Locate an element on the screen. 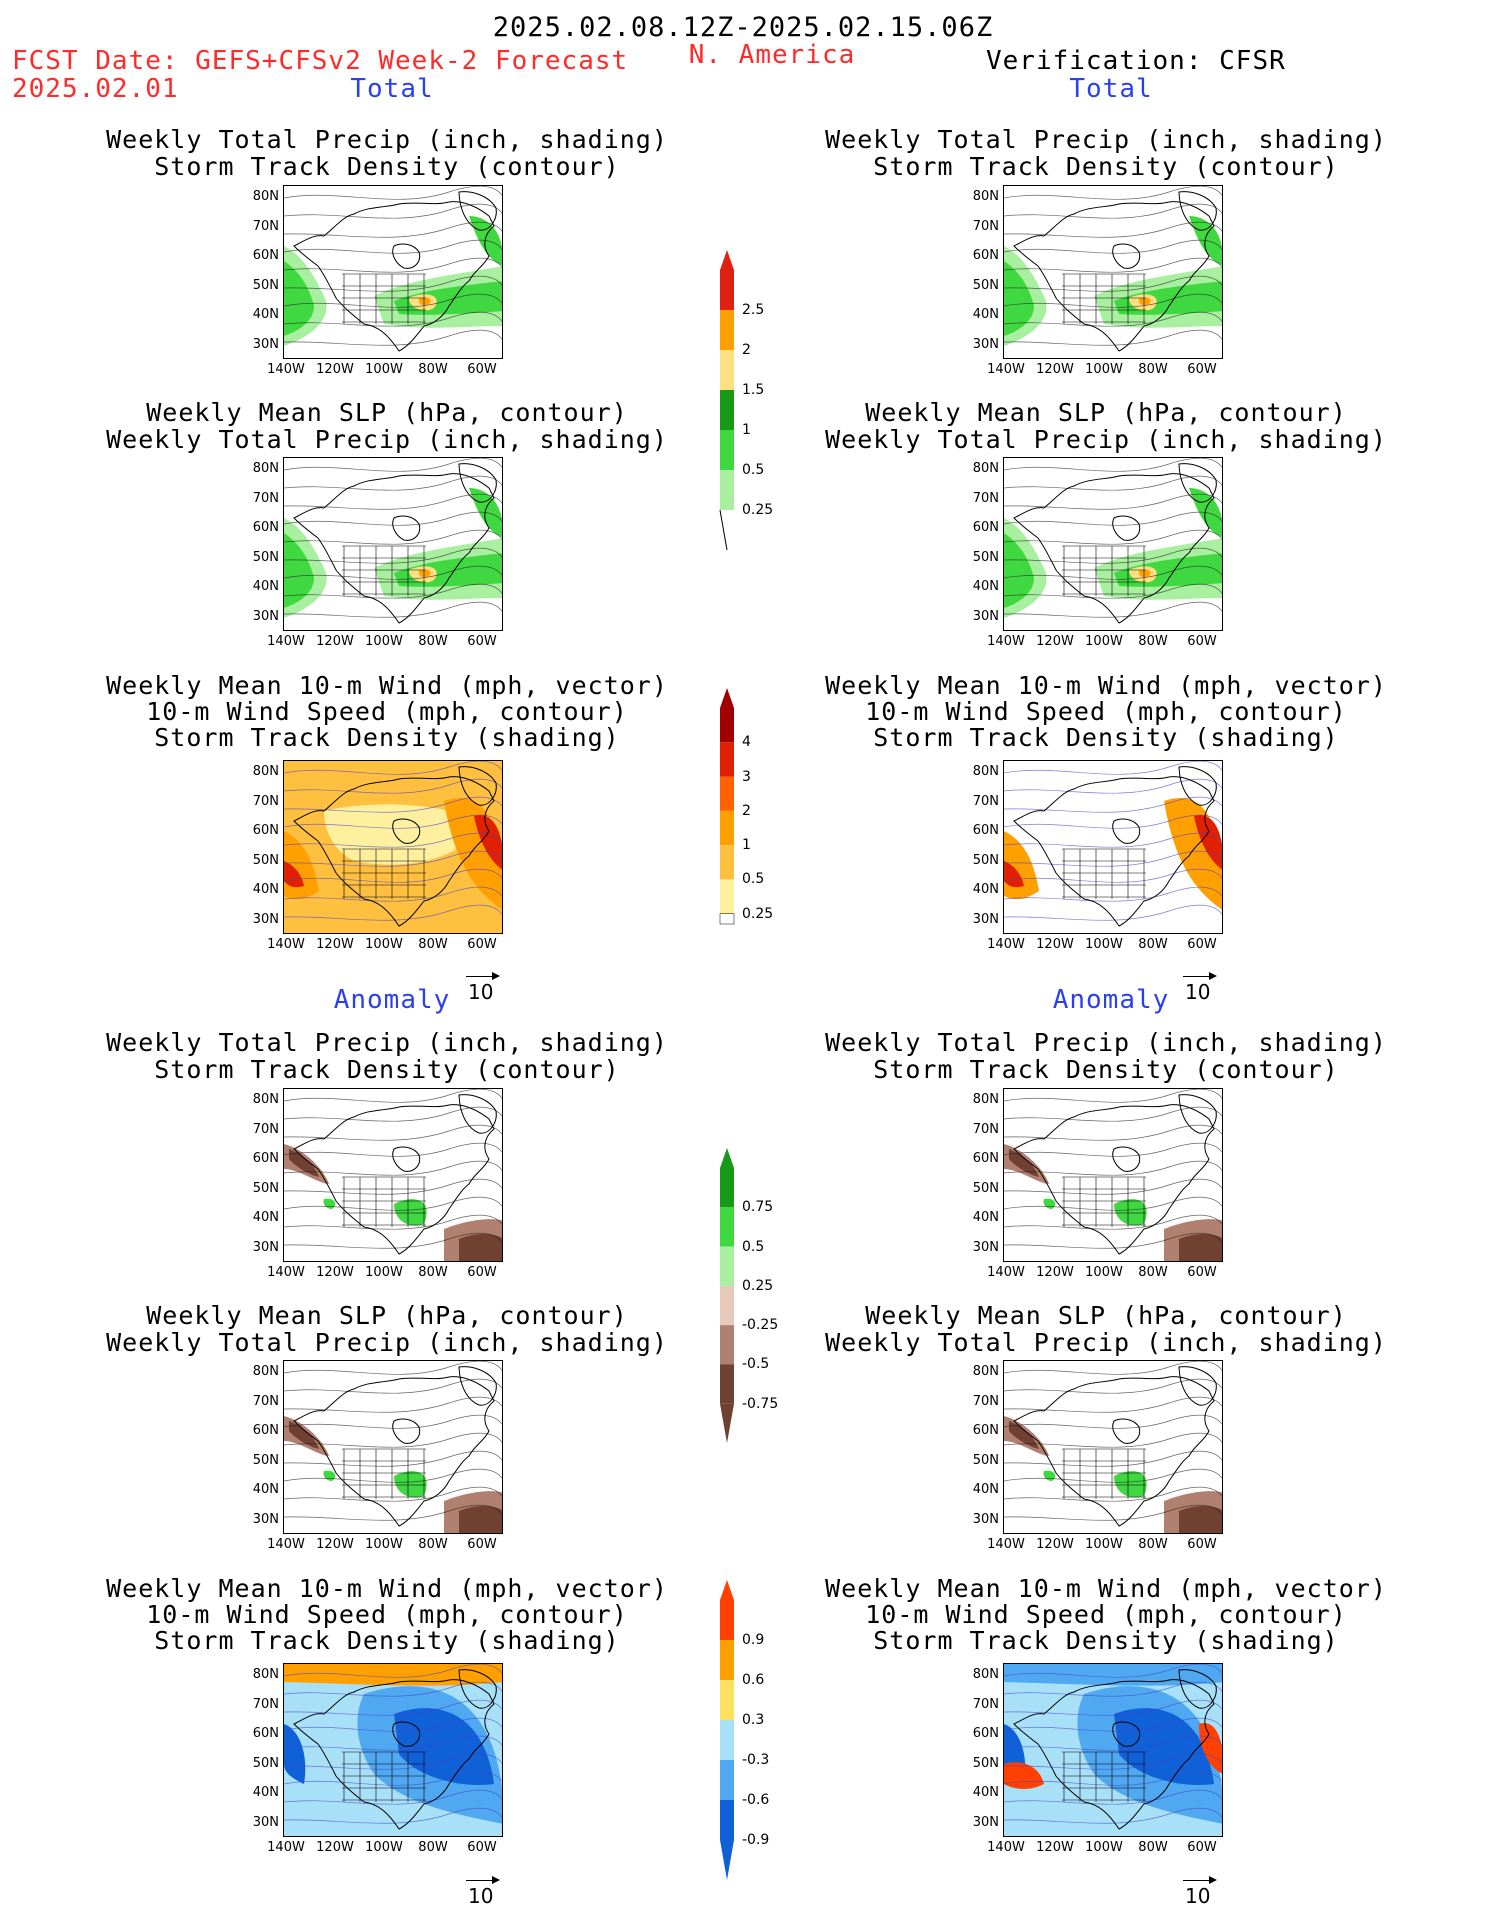 This screenshot has height=1925, width=1487. subtitle-wind-speed-left: 10-m Wind Speed (mph, contour) is located at coordinates (387, 711).